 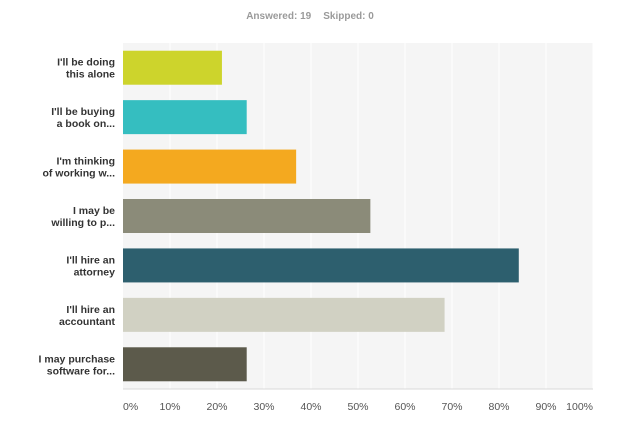 I want to click on x-tick-label: 20%, so click(x=216, y=407).